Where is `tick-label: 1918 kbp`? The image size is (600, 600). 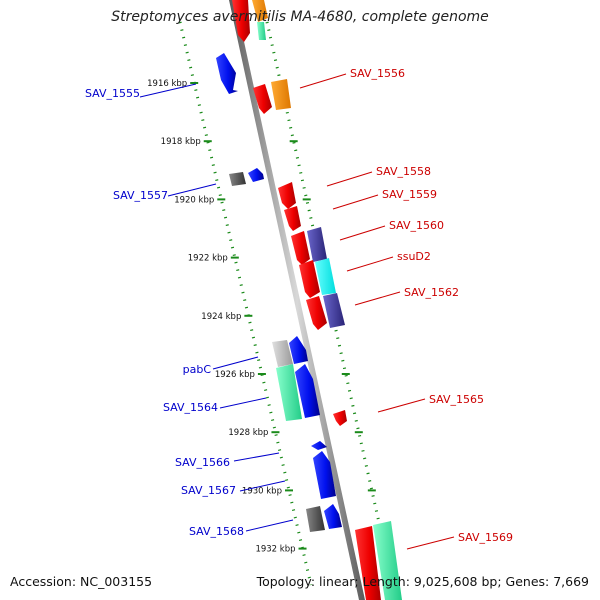 tick-label: 1918 kbp is located at coordinates (181, 142).